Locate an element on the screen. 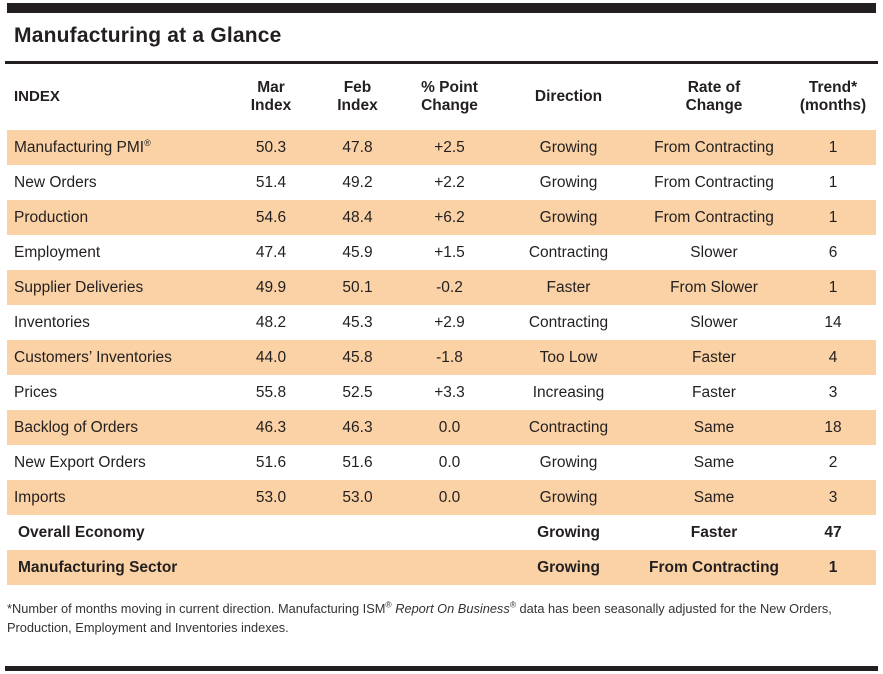  cell-index: Inventories is located at coordinates (117, 322).